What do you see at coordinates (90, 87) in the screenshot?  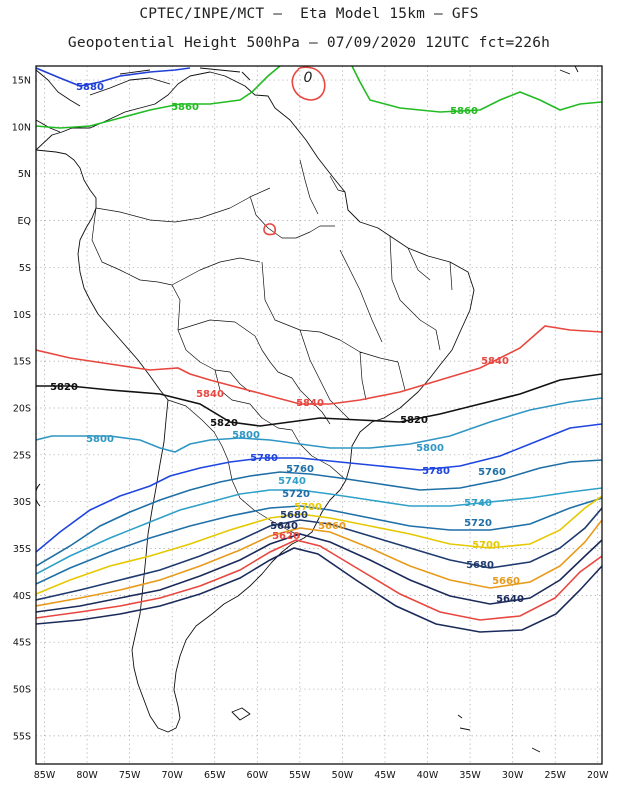 I see `contour-label: 5880` at bounding box center [90, 87].